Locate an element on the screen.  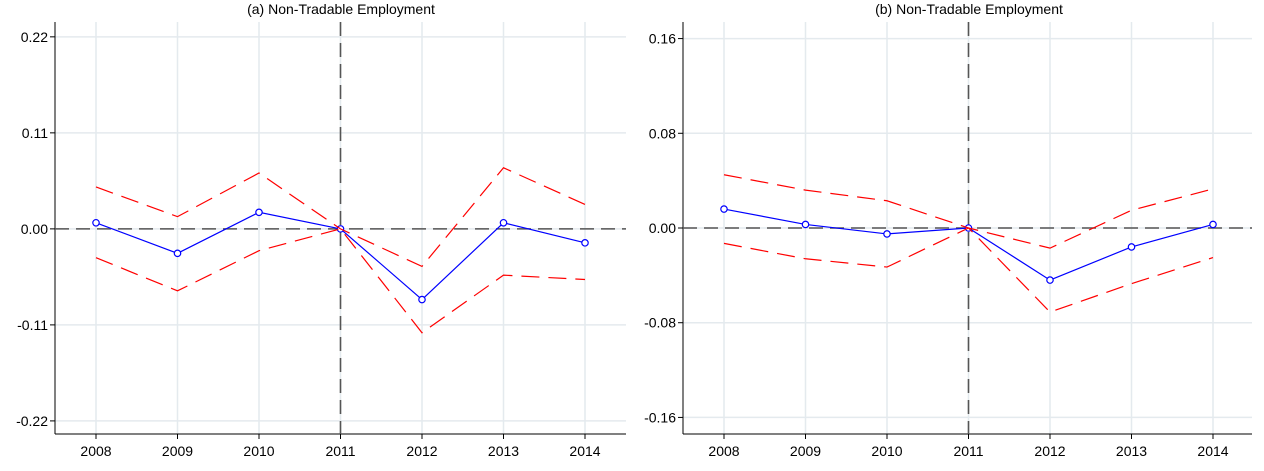
panel-b-title: (b) Non-Tradable Employment is located at coordinates (969, 9).